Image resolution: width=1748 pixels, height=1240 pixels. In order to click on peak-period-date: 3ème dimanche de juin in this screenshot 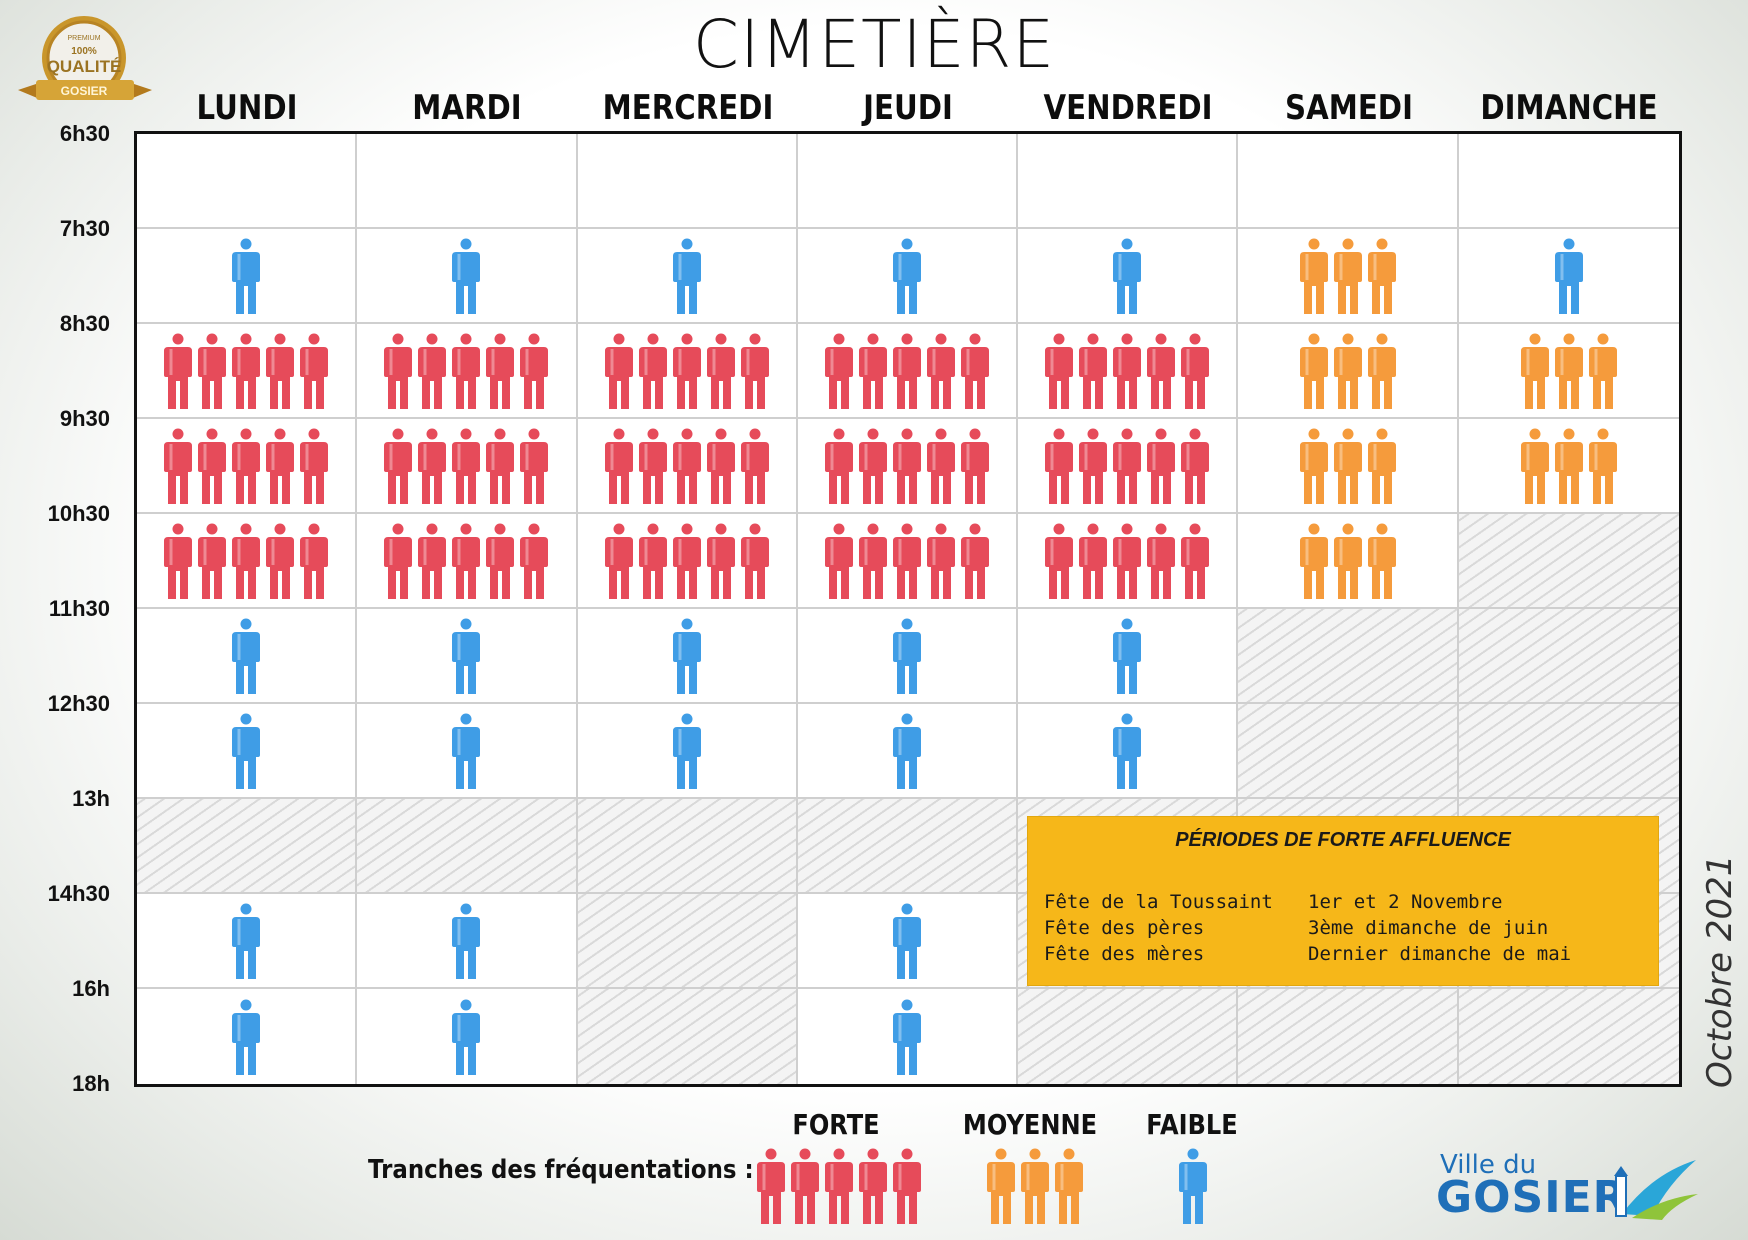, I will do `click(1428, 928)`.